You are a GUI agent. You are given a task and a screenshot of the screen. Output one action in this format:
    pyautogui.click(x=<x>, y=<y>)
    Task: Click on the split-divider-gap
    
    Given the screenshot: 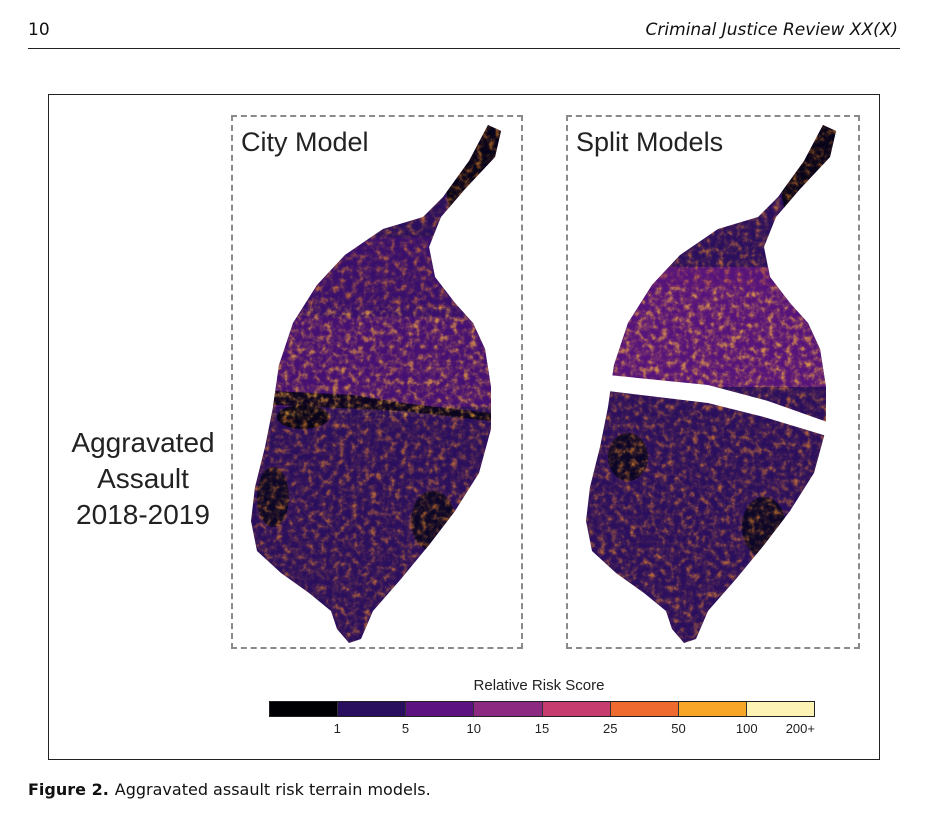 What is the action you would take?
    pyautogui.click(x=719, y=406)
    